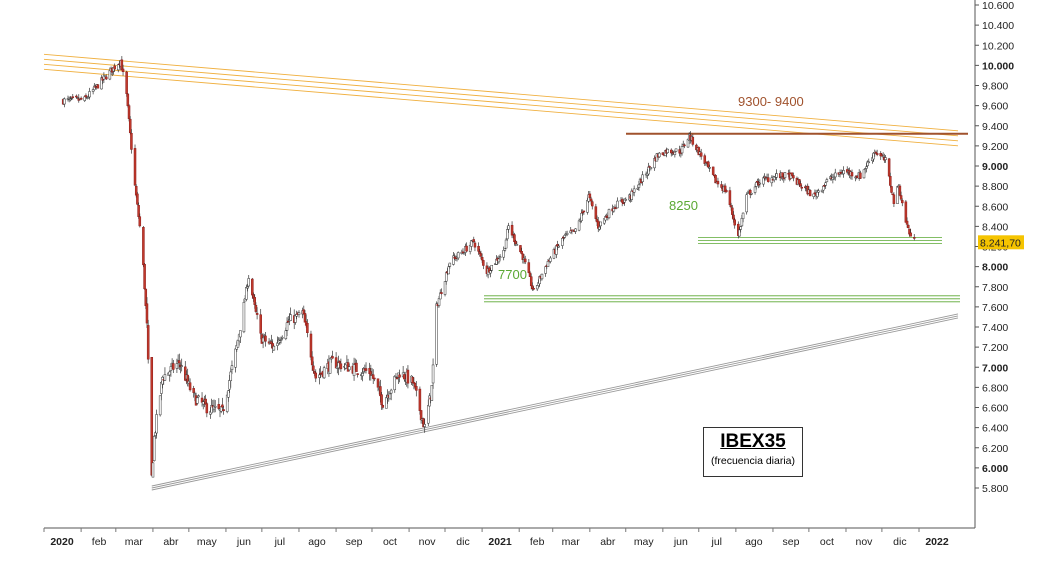 The image size is (1039, 561). I want to click on x-tick-label: 2022, so click(937, 542).